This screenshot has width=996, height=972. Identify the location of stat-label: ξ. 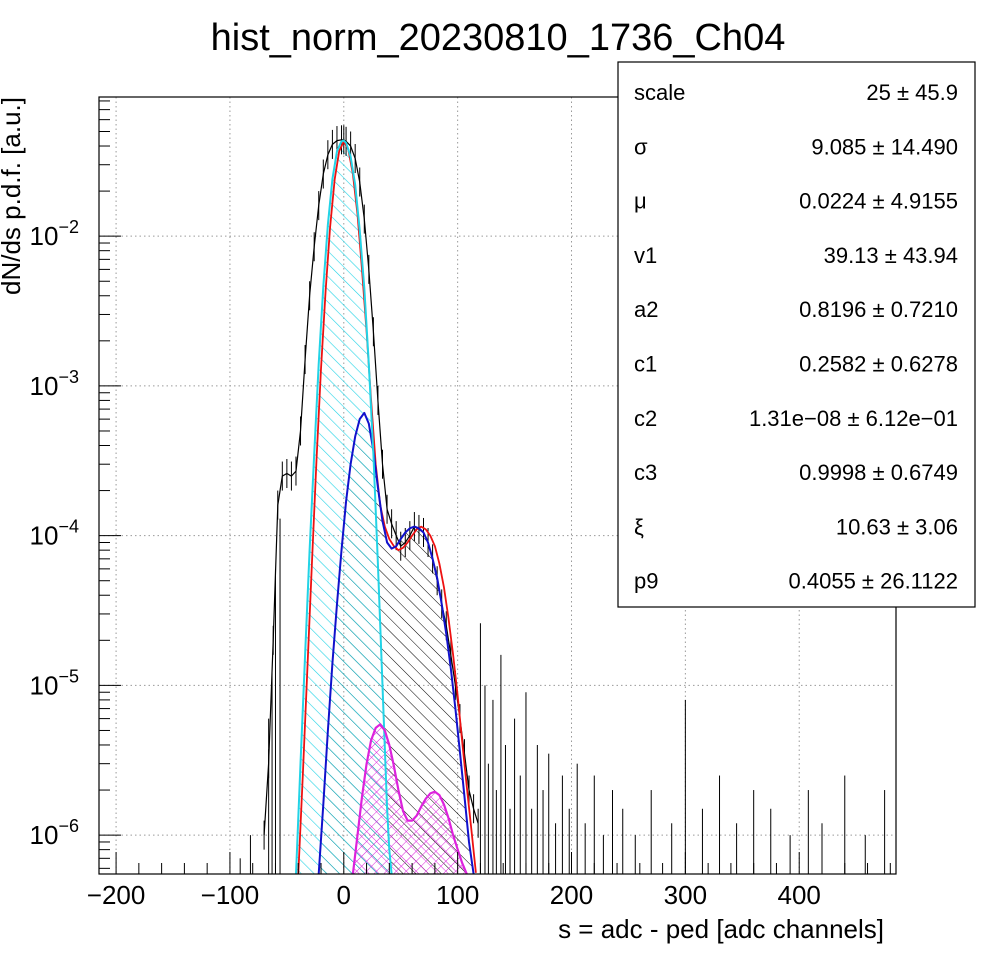
(639, 526).